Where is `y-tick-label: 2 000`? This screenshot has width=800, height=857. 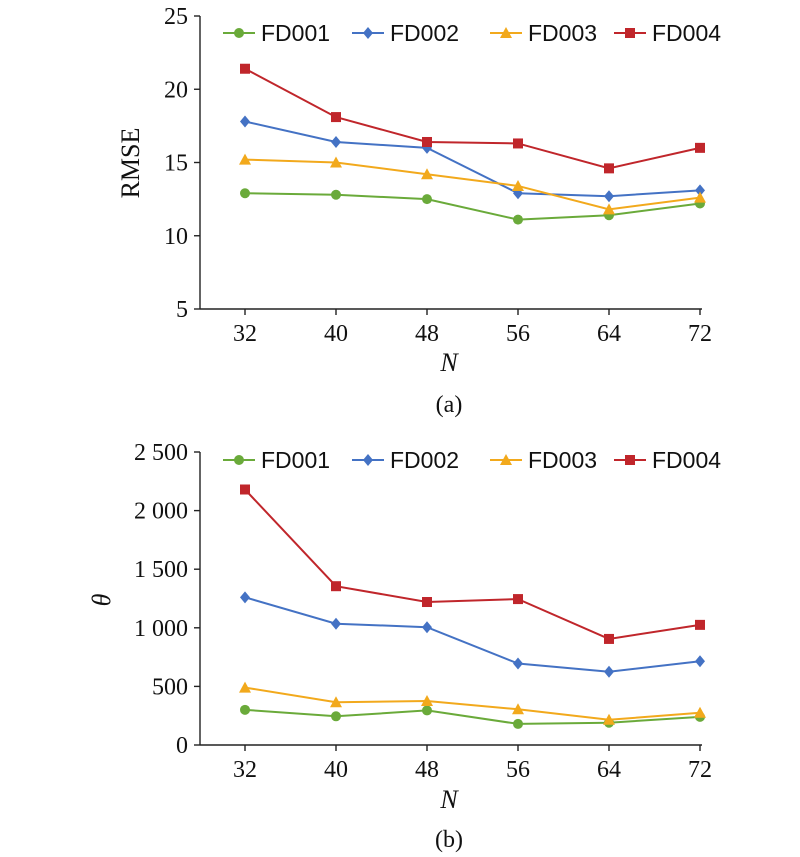
y-tick-label: 2 000 is located at coordinates (161, 512).